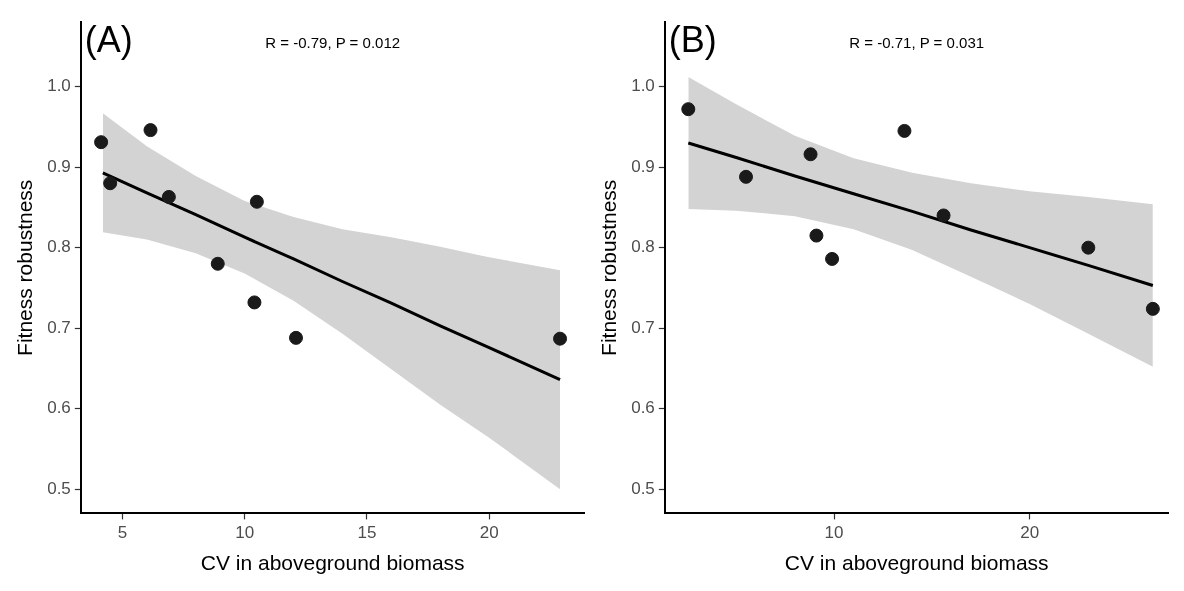  What do you see at coordinates (122, 533) in the screenshot?
I see `x-tick-label: 5` at bounding box center [122, 533].